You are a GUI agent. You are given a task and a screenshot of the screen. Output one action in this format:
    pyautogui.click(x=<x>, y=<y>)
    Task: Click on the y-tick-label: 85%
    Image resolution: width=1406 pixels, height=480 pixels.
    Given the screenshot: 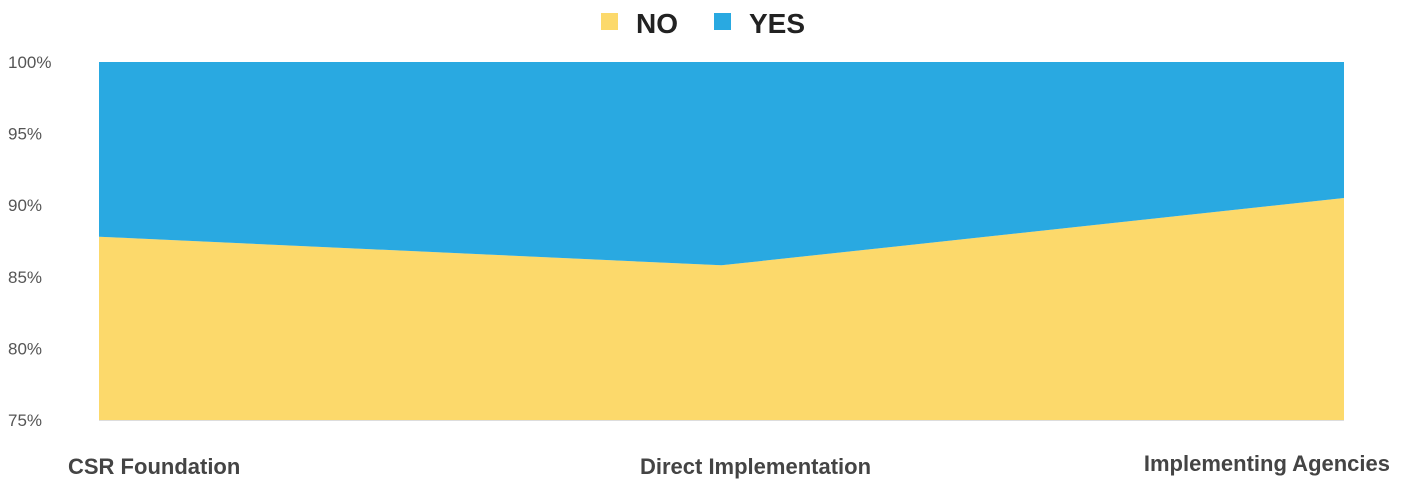 What is the action you would take?
    pyautogui.click(x=25, y=277)
    